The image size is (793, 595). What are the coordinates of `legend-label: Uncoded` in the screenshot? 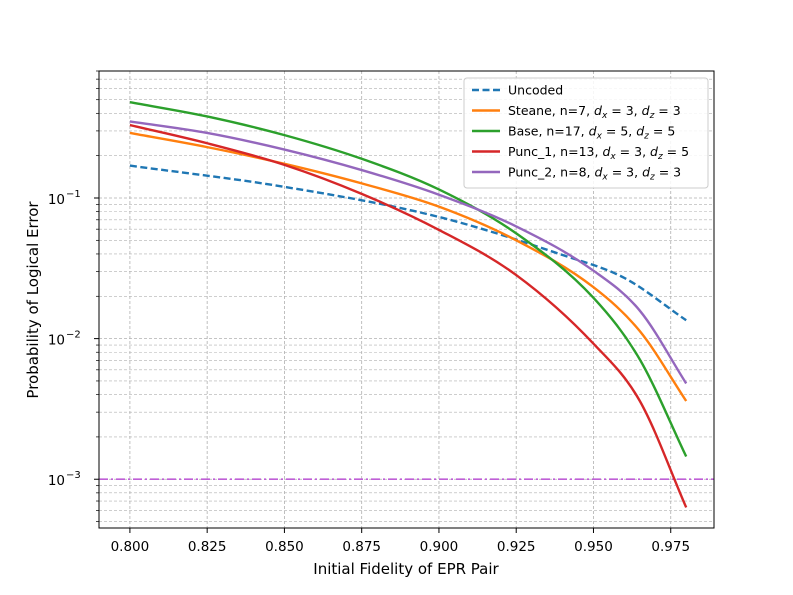 It's located at (535, 90).